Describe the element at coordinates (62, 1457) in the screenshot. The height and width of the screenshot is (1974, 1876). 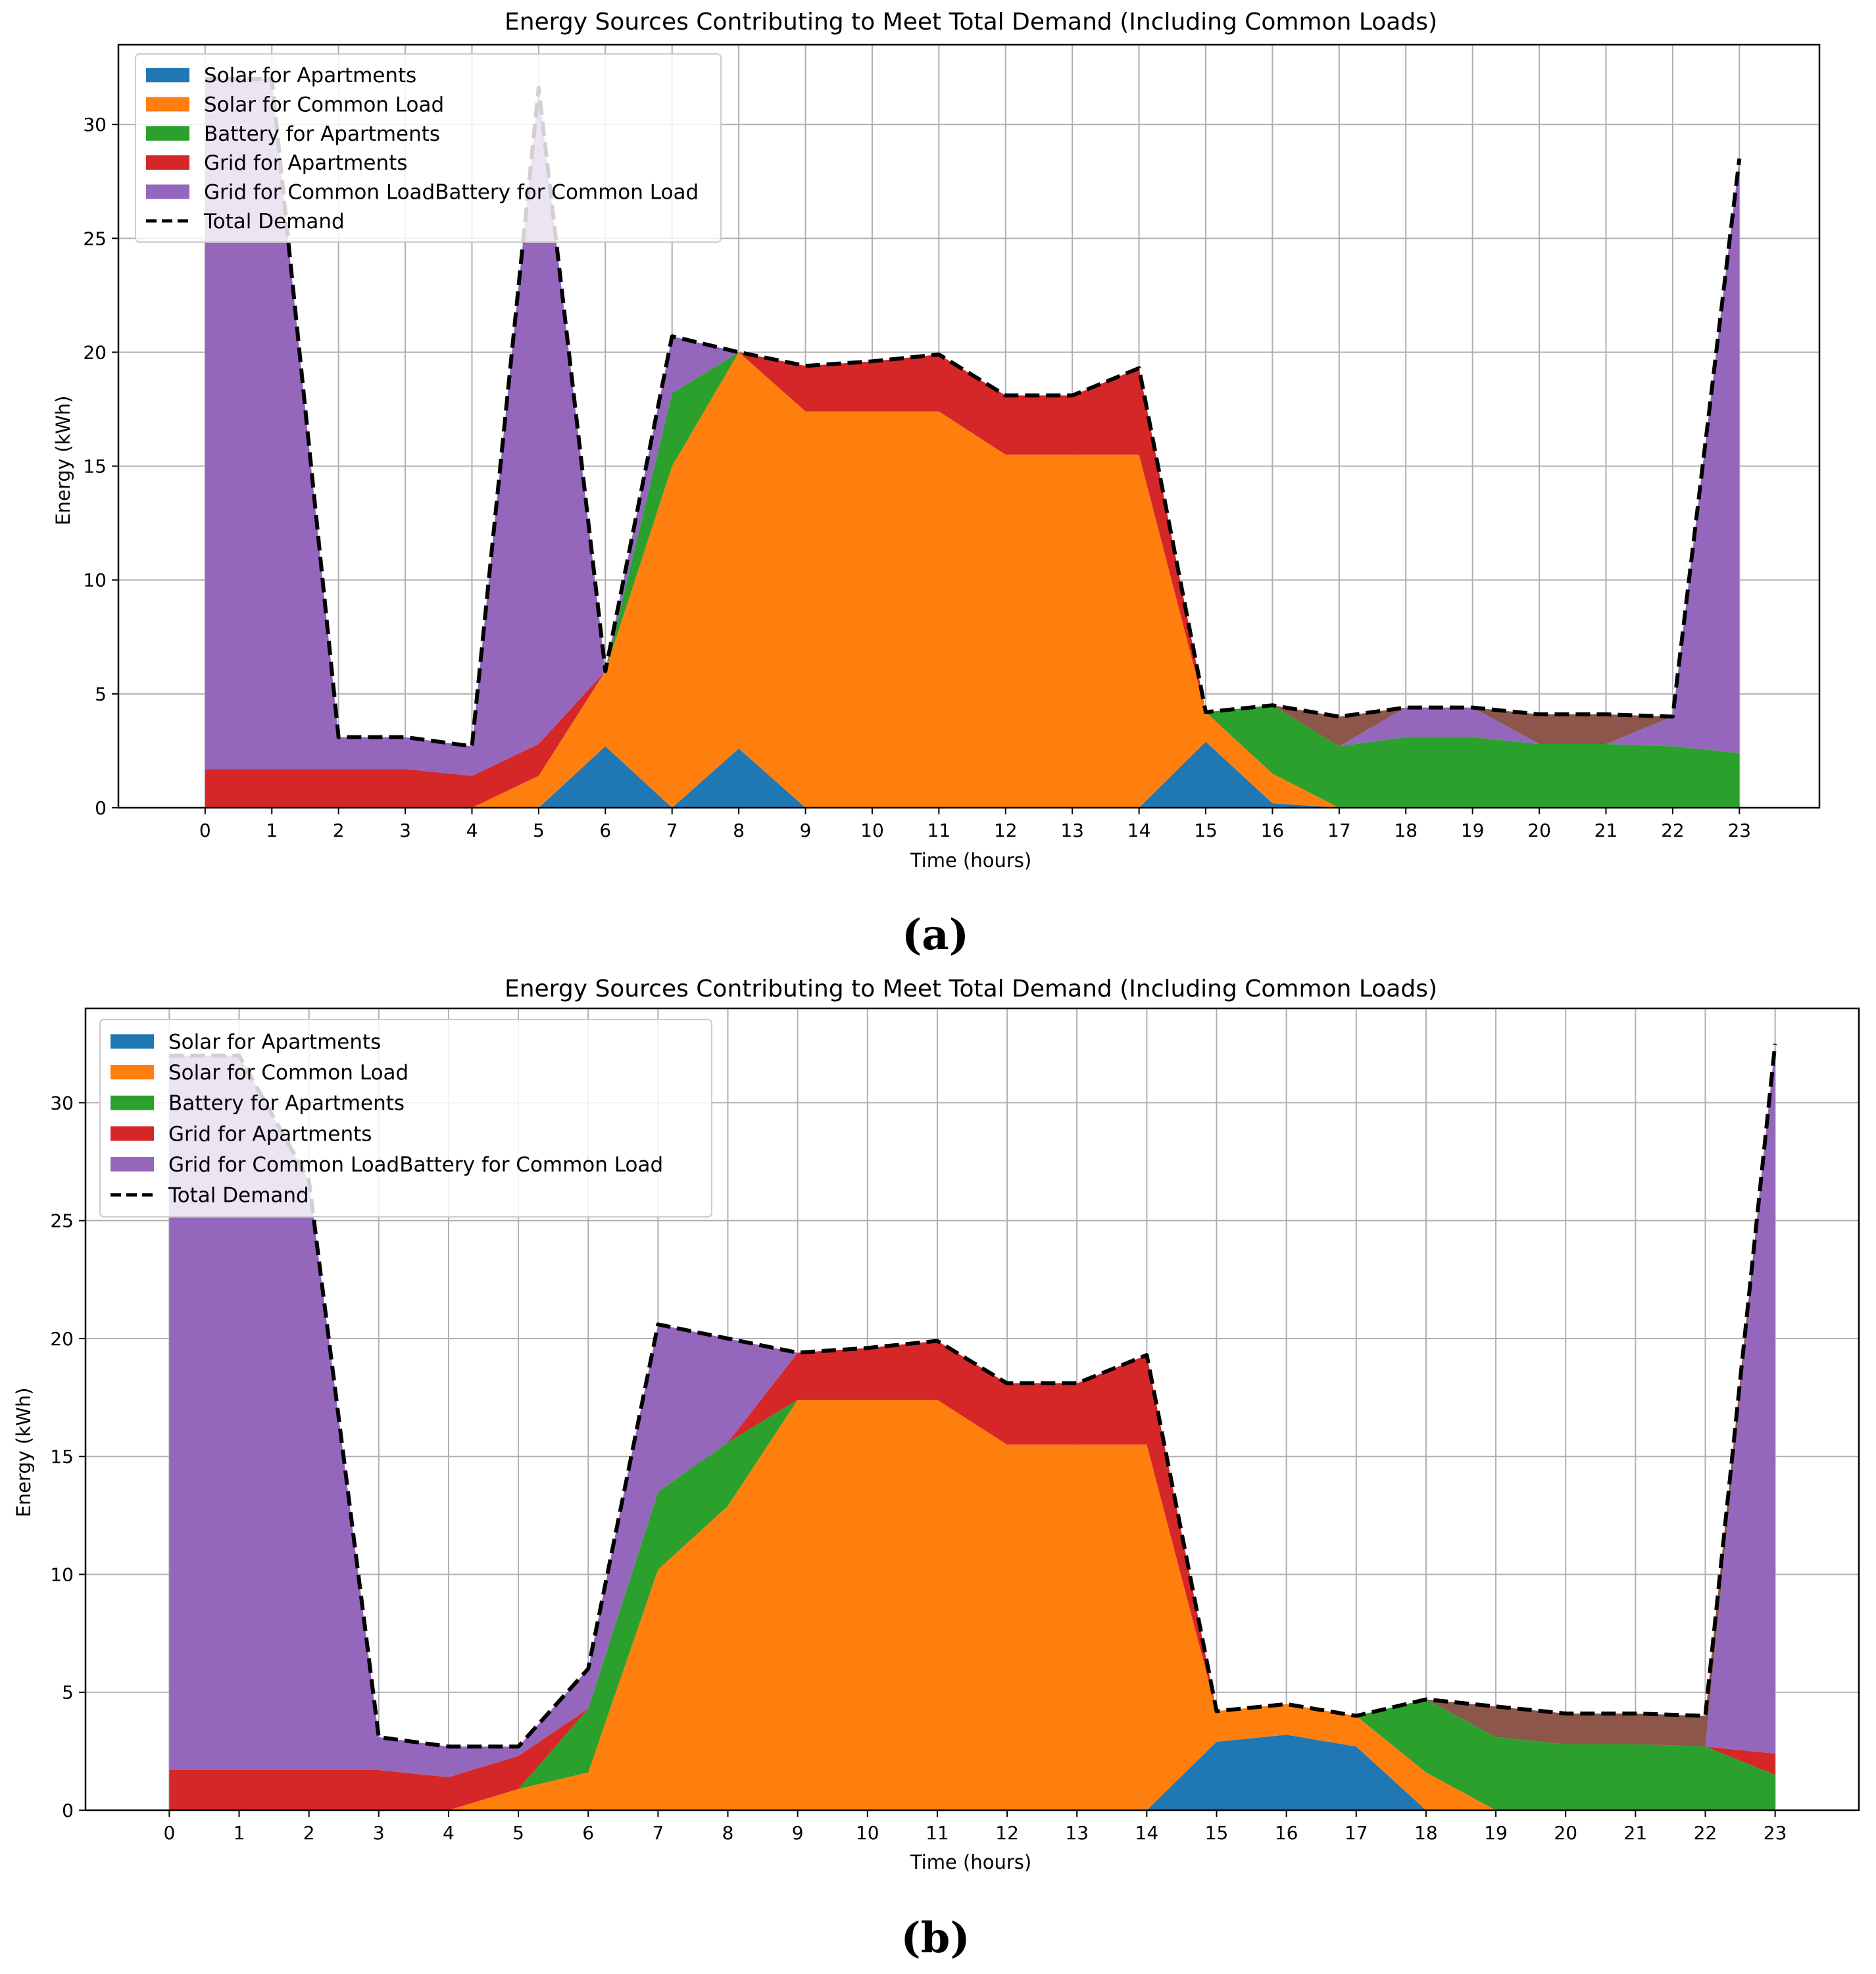
I see `y-tick-label-15: 15` at that location.